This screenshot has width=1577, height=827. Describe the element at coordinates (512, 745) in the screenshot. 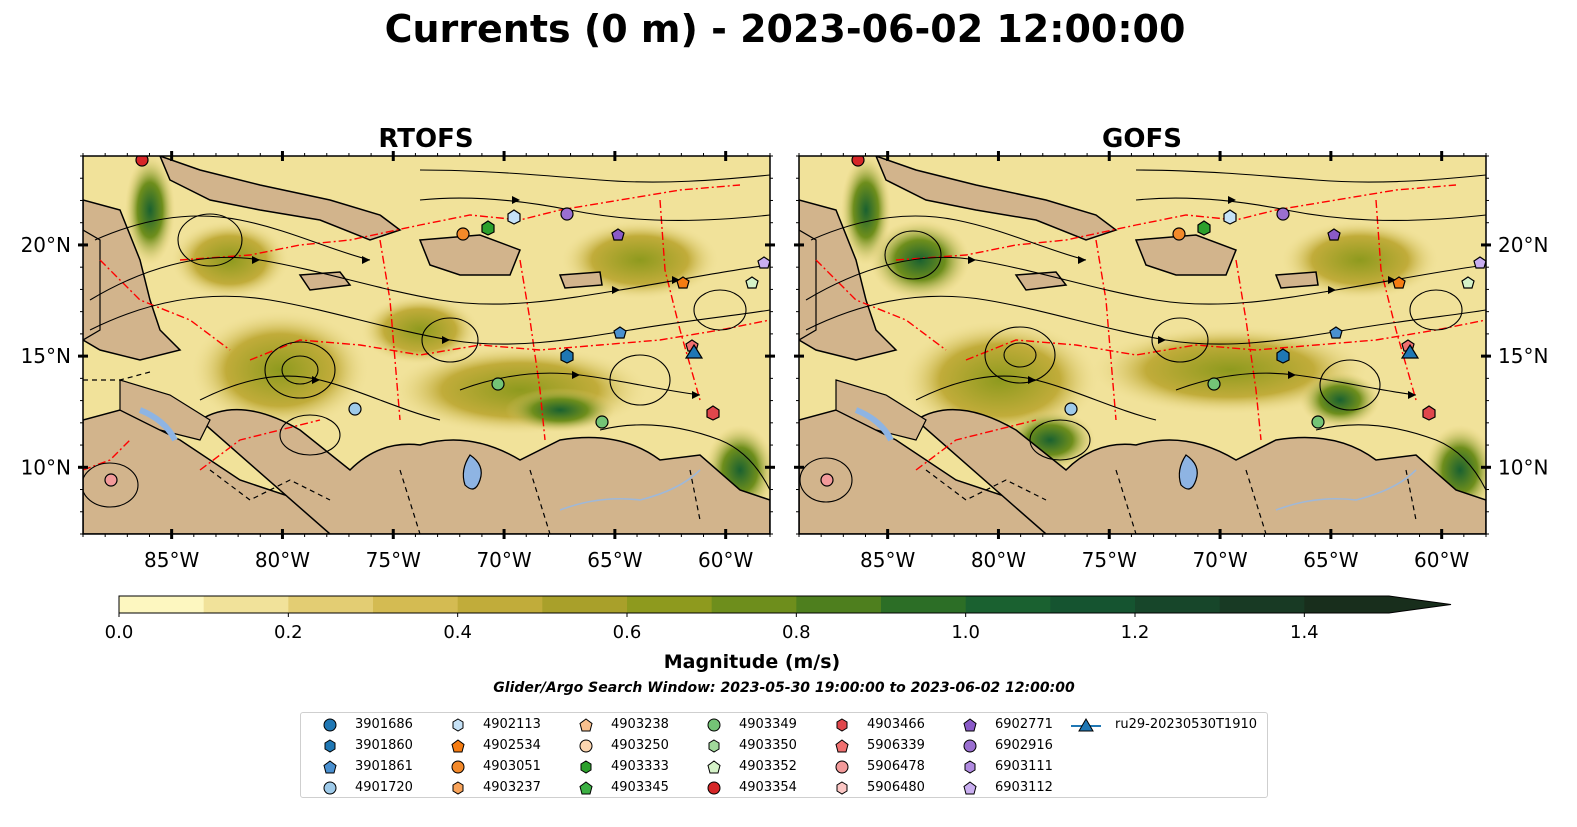

I see `legend-label: 4902534` at that location.